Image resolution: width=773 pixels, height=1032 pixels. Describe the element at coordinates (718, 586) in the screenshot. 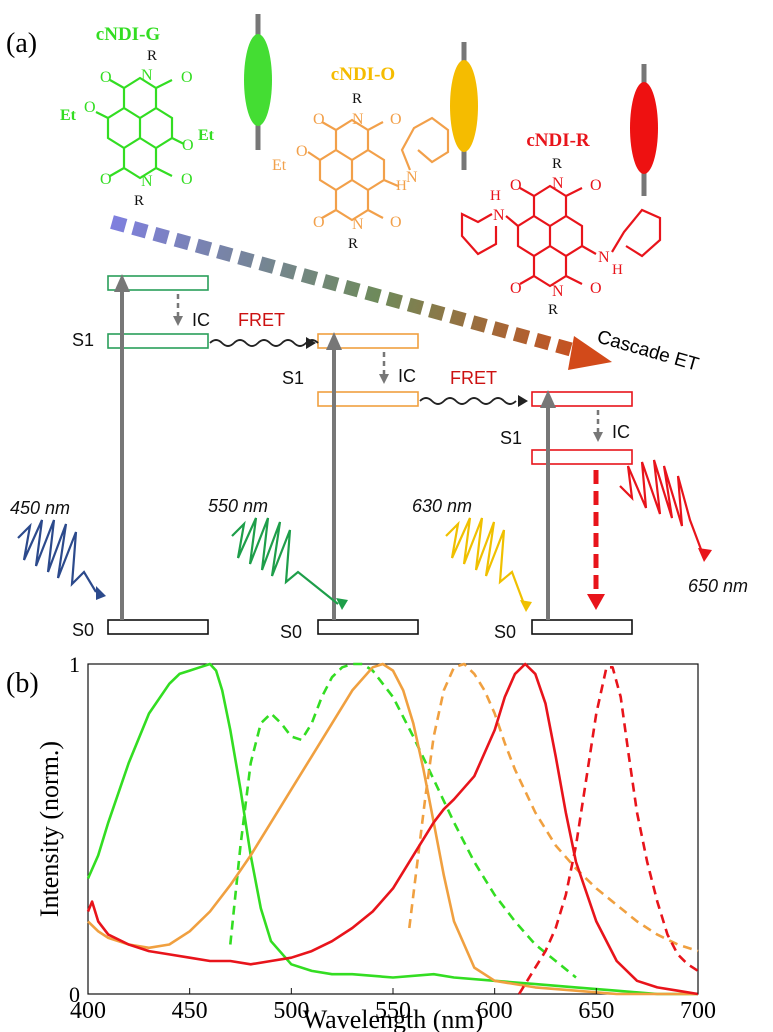

I see `wl-650: 650 nm` at that location.